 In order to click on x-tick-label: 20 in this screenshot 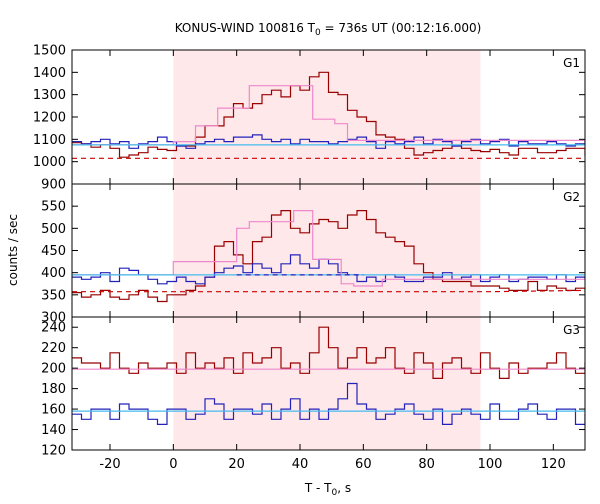, I will do `click(236, 464)`.